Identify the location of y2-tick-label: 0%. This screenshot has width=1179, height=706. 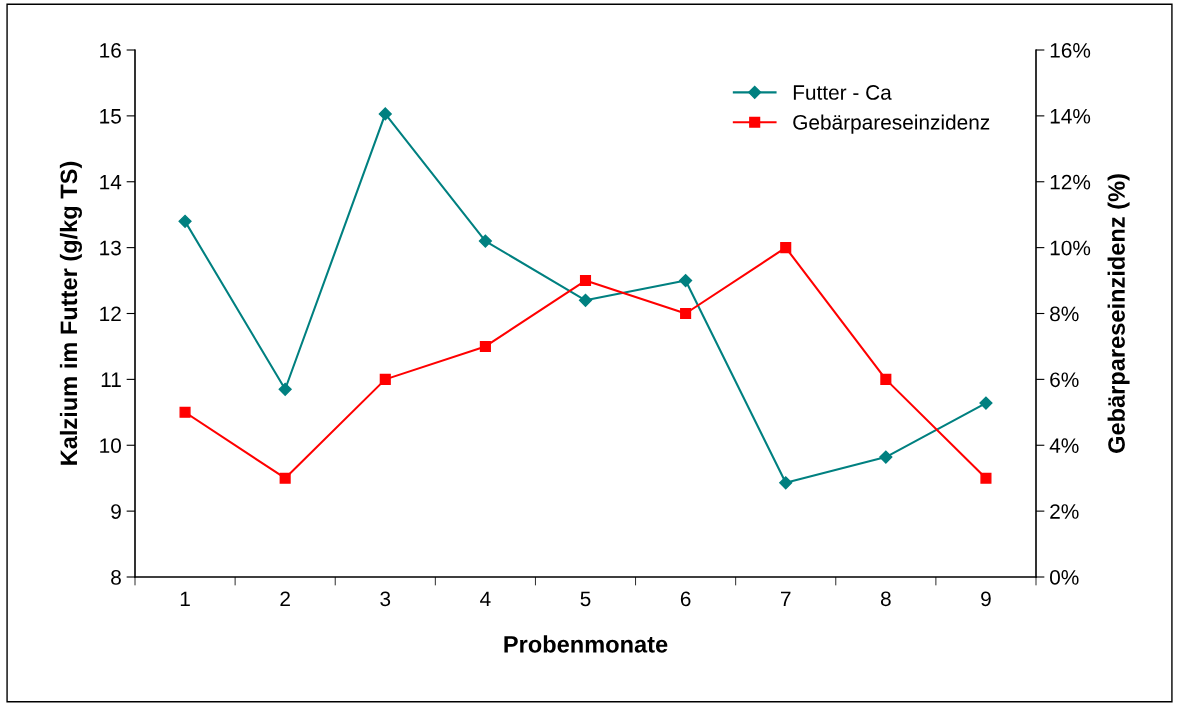
(1064, 577).